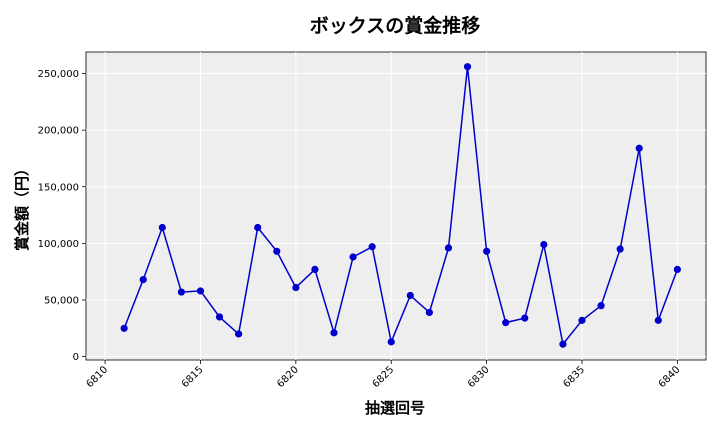 The image size is (720, 432). Describe the element at coordinates (395, 408) in the screenshot. I see `x-axis-label: 抽選回号` at that location.